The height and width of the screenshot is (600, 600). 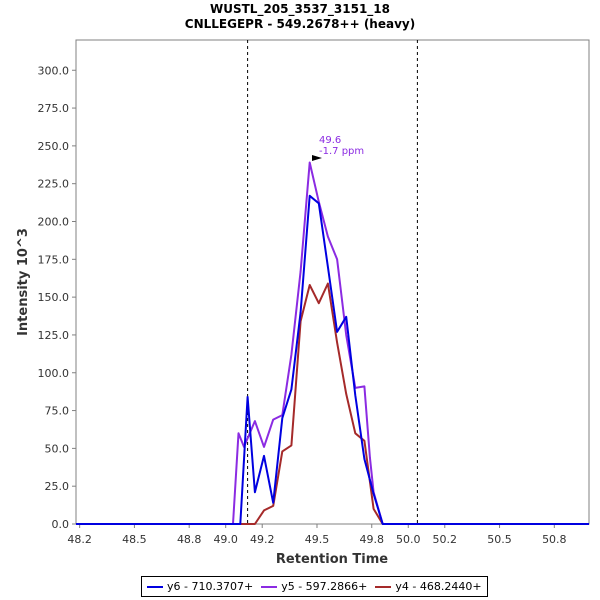 What do you see at coordinates (330, 140) in the screenshot?
I see `annotation-rt: 49.6` at bounding box center [330, 140].